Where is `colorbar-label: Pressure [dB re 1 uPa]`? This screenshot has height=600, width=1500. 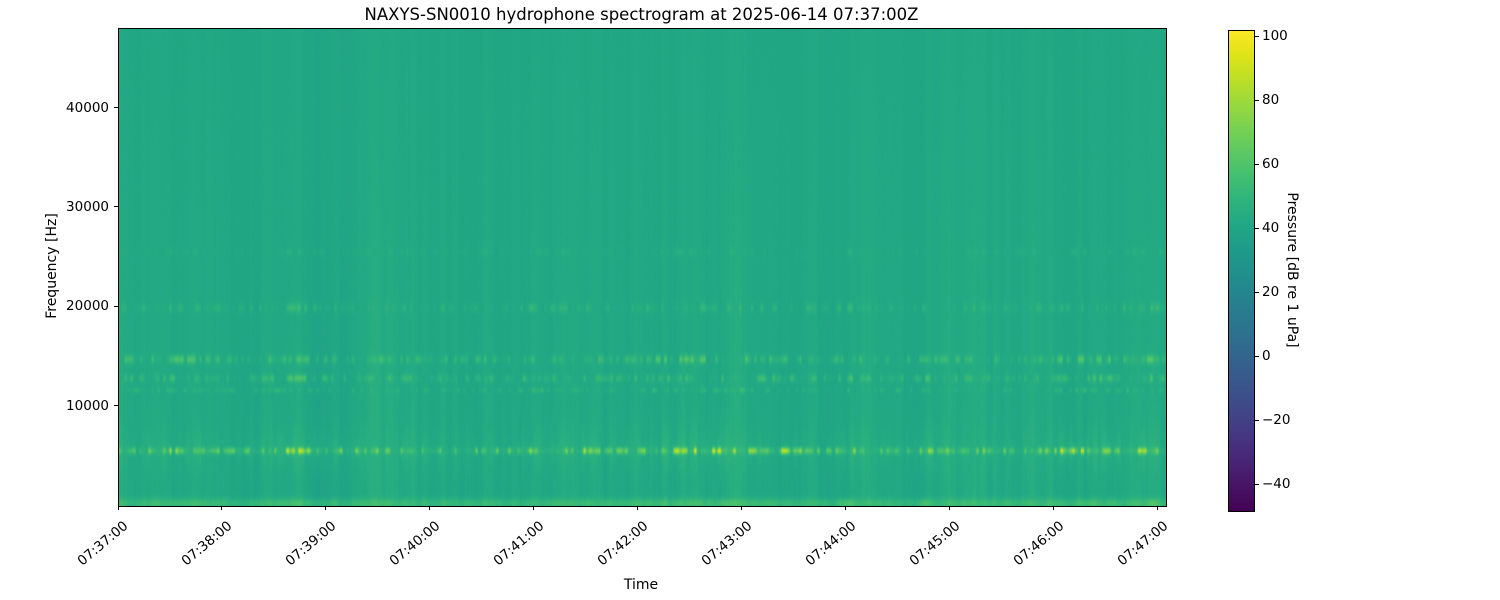 colorbar-label: Pressure [dB re 1 uPa] is located at coordinates (1292, 270).